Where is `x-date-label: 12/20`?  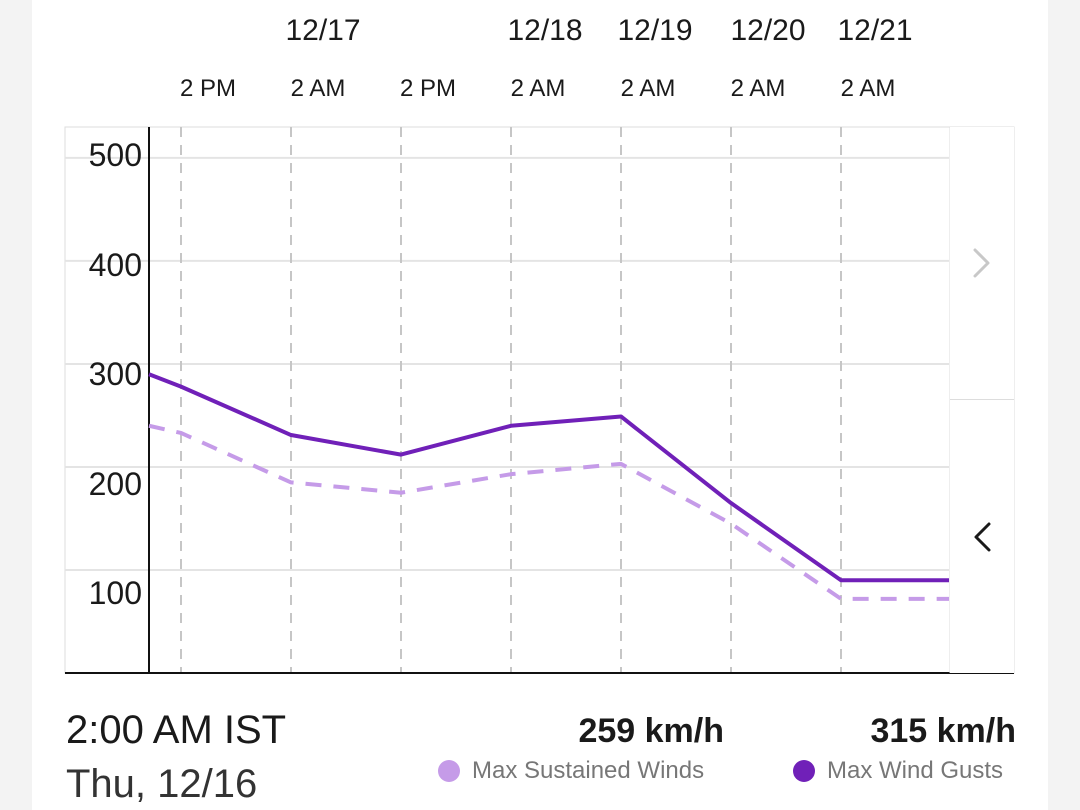
x-date-label: 12/20 is located at coordinates (768, 30).